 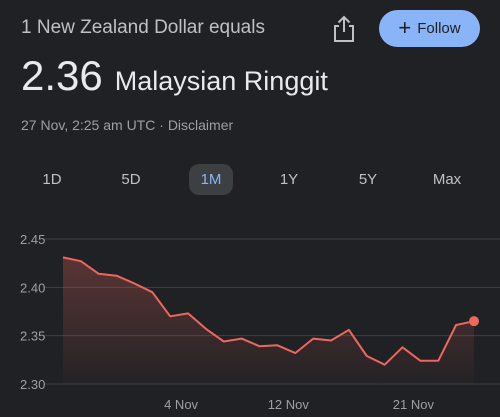 I want to click on share-button, so click(x=344, y=29).